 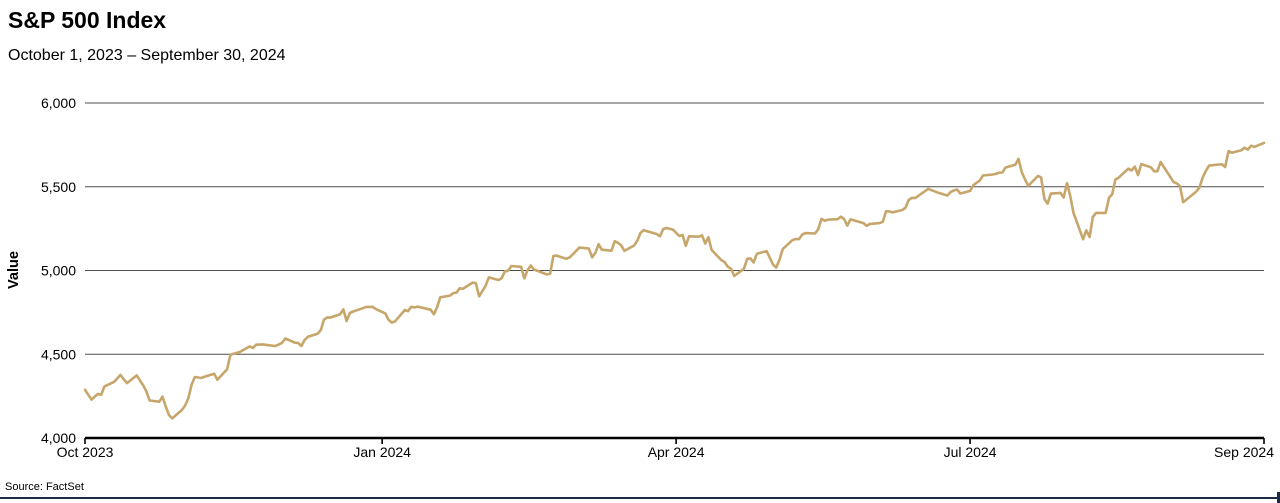 I want to click on y-axis-title: Value, so click(x=14, y=270).